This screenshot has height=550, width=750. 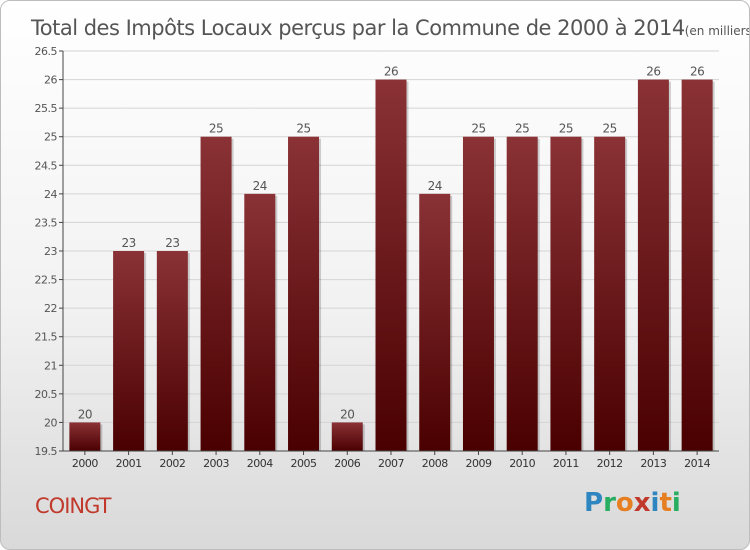 I want to click on y-tick-label: 22, so click(x=50, y=308).